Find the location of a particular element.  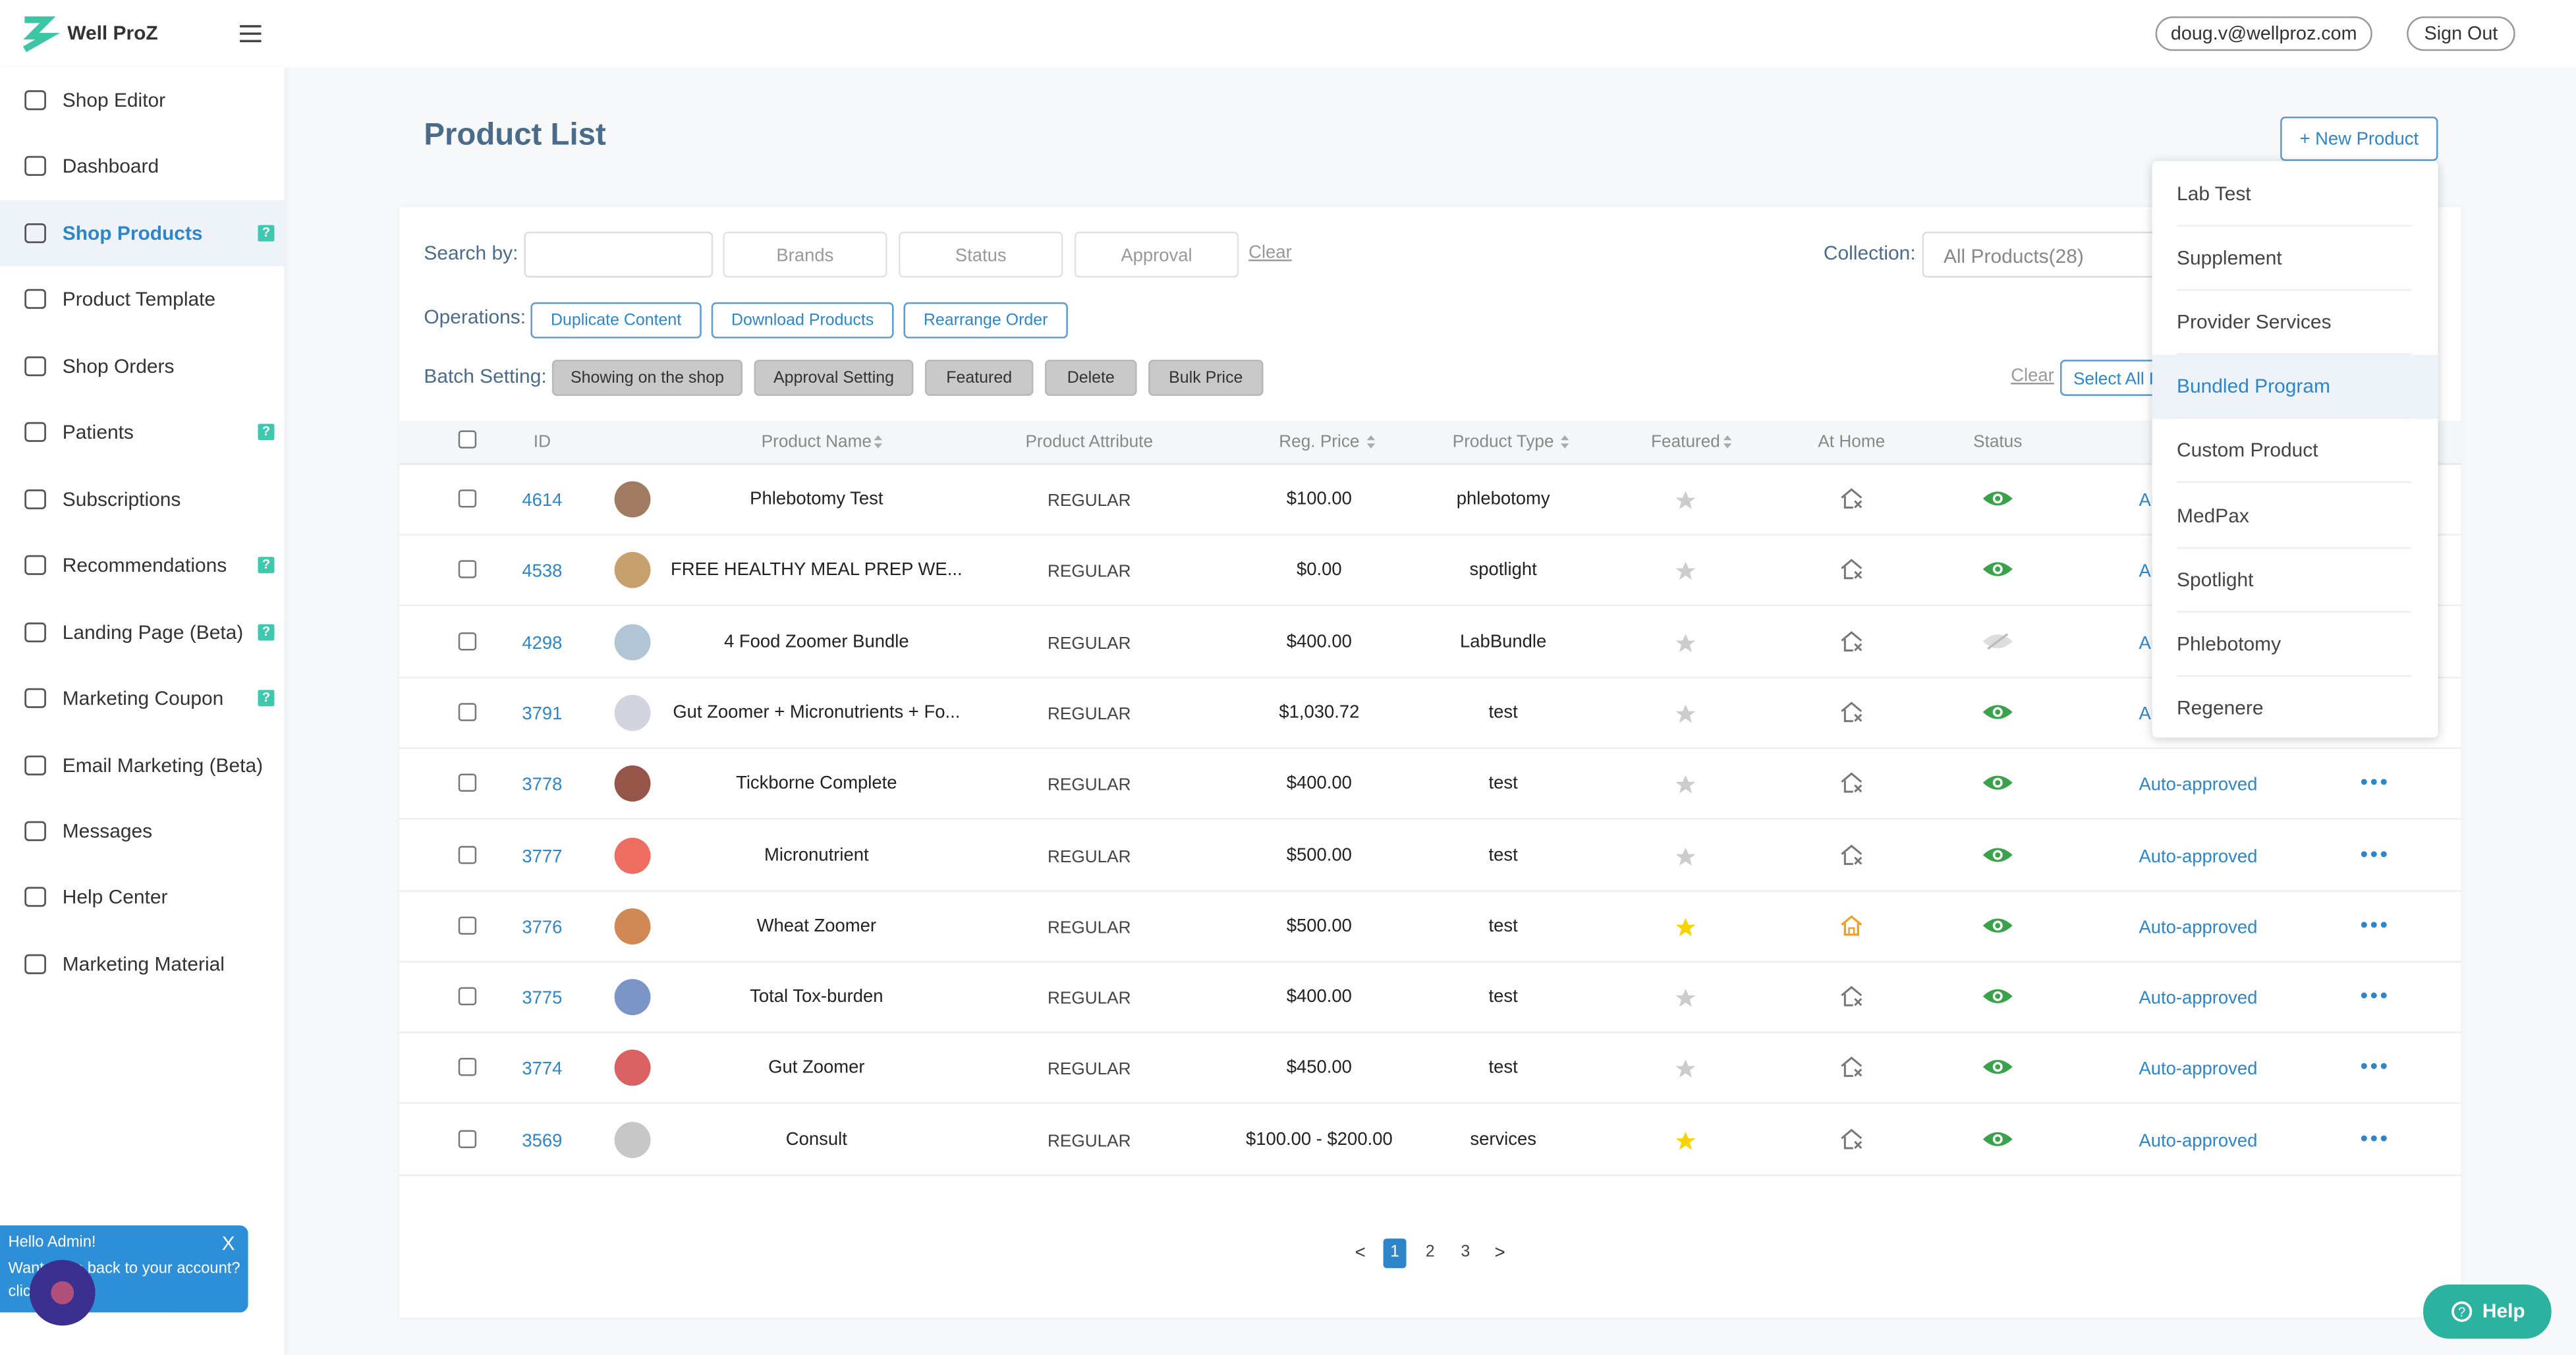

dropdown-item: Supplement is located at coordinates (2229, 258).